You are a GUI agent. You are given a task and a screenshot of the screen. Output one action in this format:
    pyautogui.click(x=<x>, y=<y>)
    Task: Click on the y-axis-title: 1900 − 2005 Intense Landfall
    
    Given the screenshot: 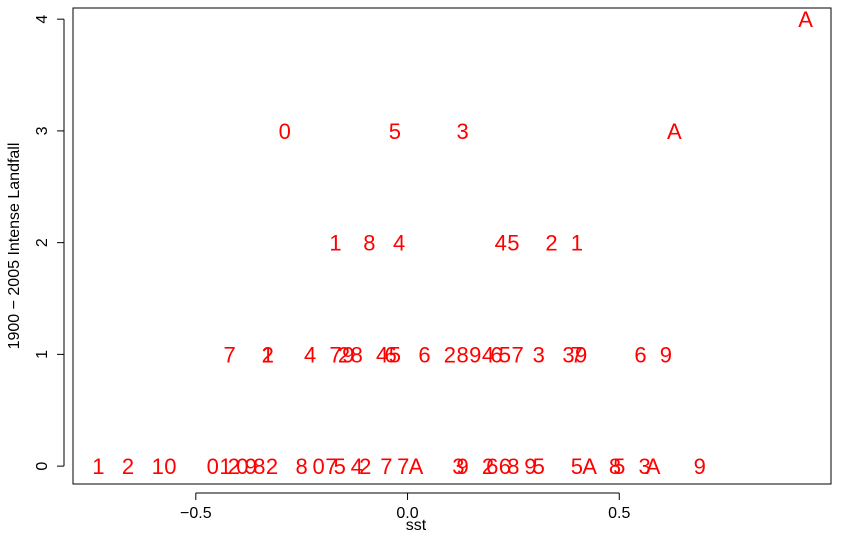 What is the action you would take?
    pyautogui.click(x=14, y=246)
    